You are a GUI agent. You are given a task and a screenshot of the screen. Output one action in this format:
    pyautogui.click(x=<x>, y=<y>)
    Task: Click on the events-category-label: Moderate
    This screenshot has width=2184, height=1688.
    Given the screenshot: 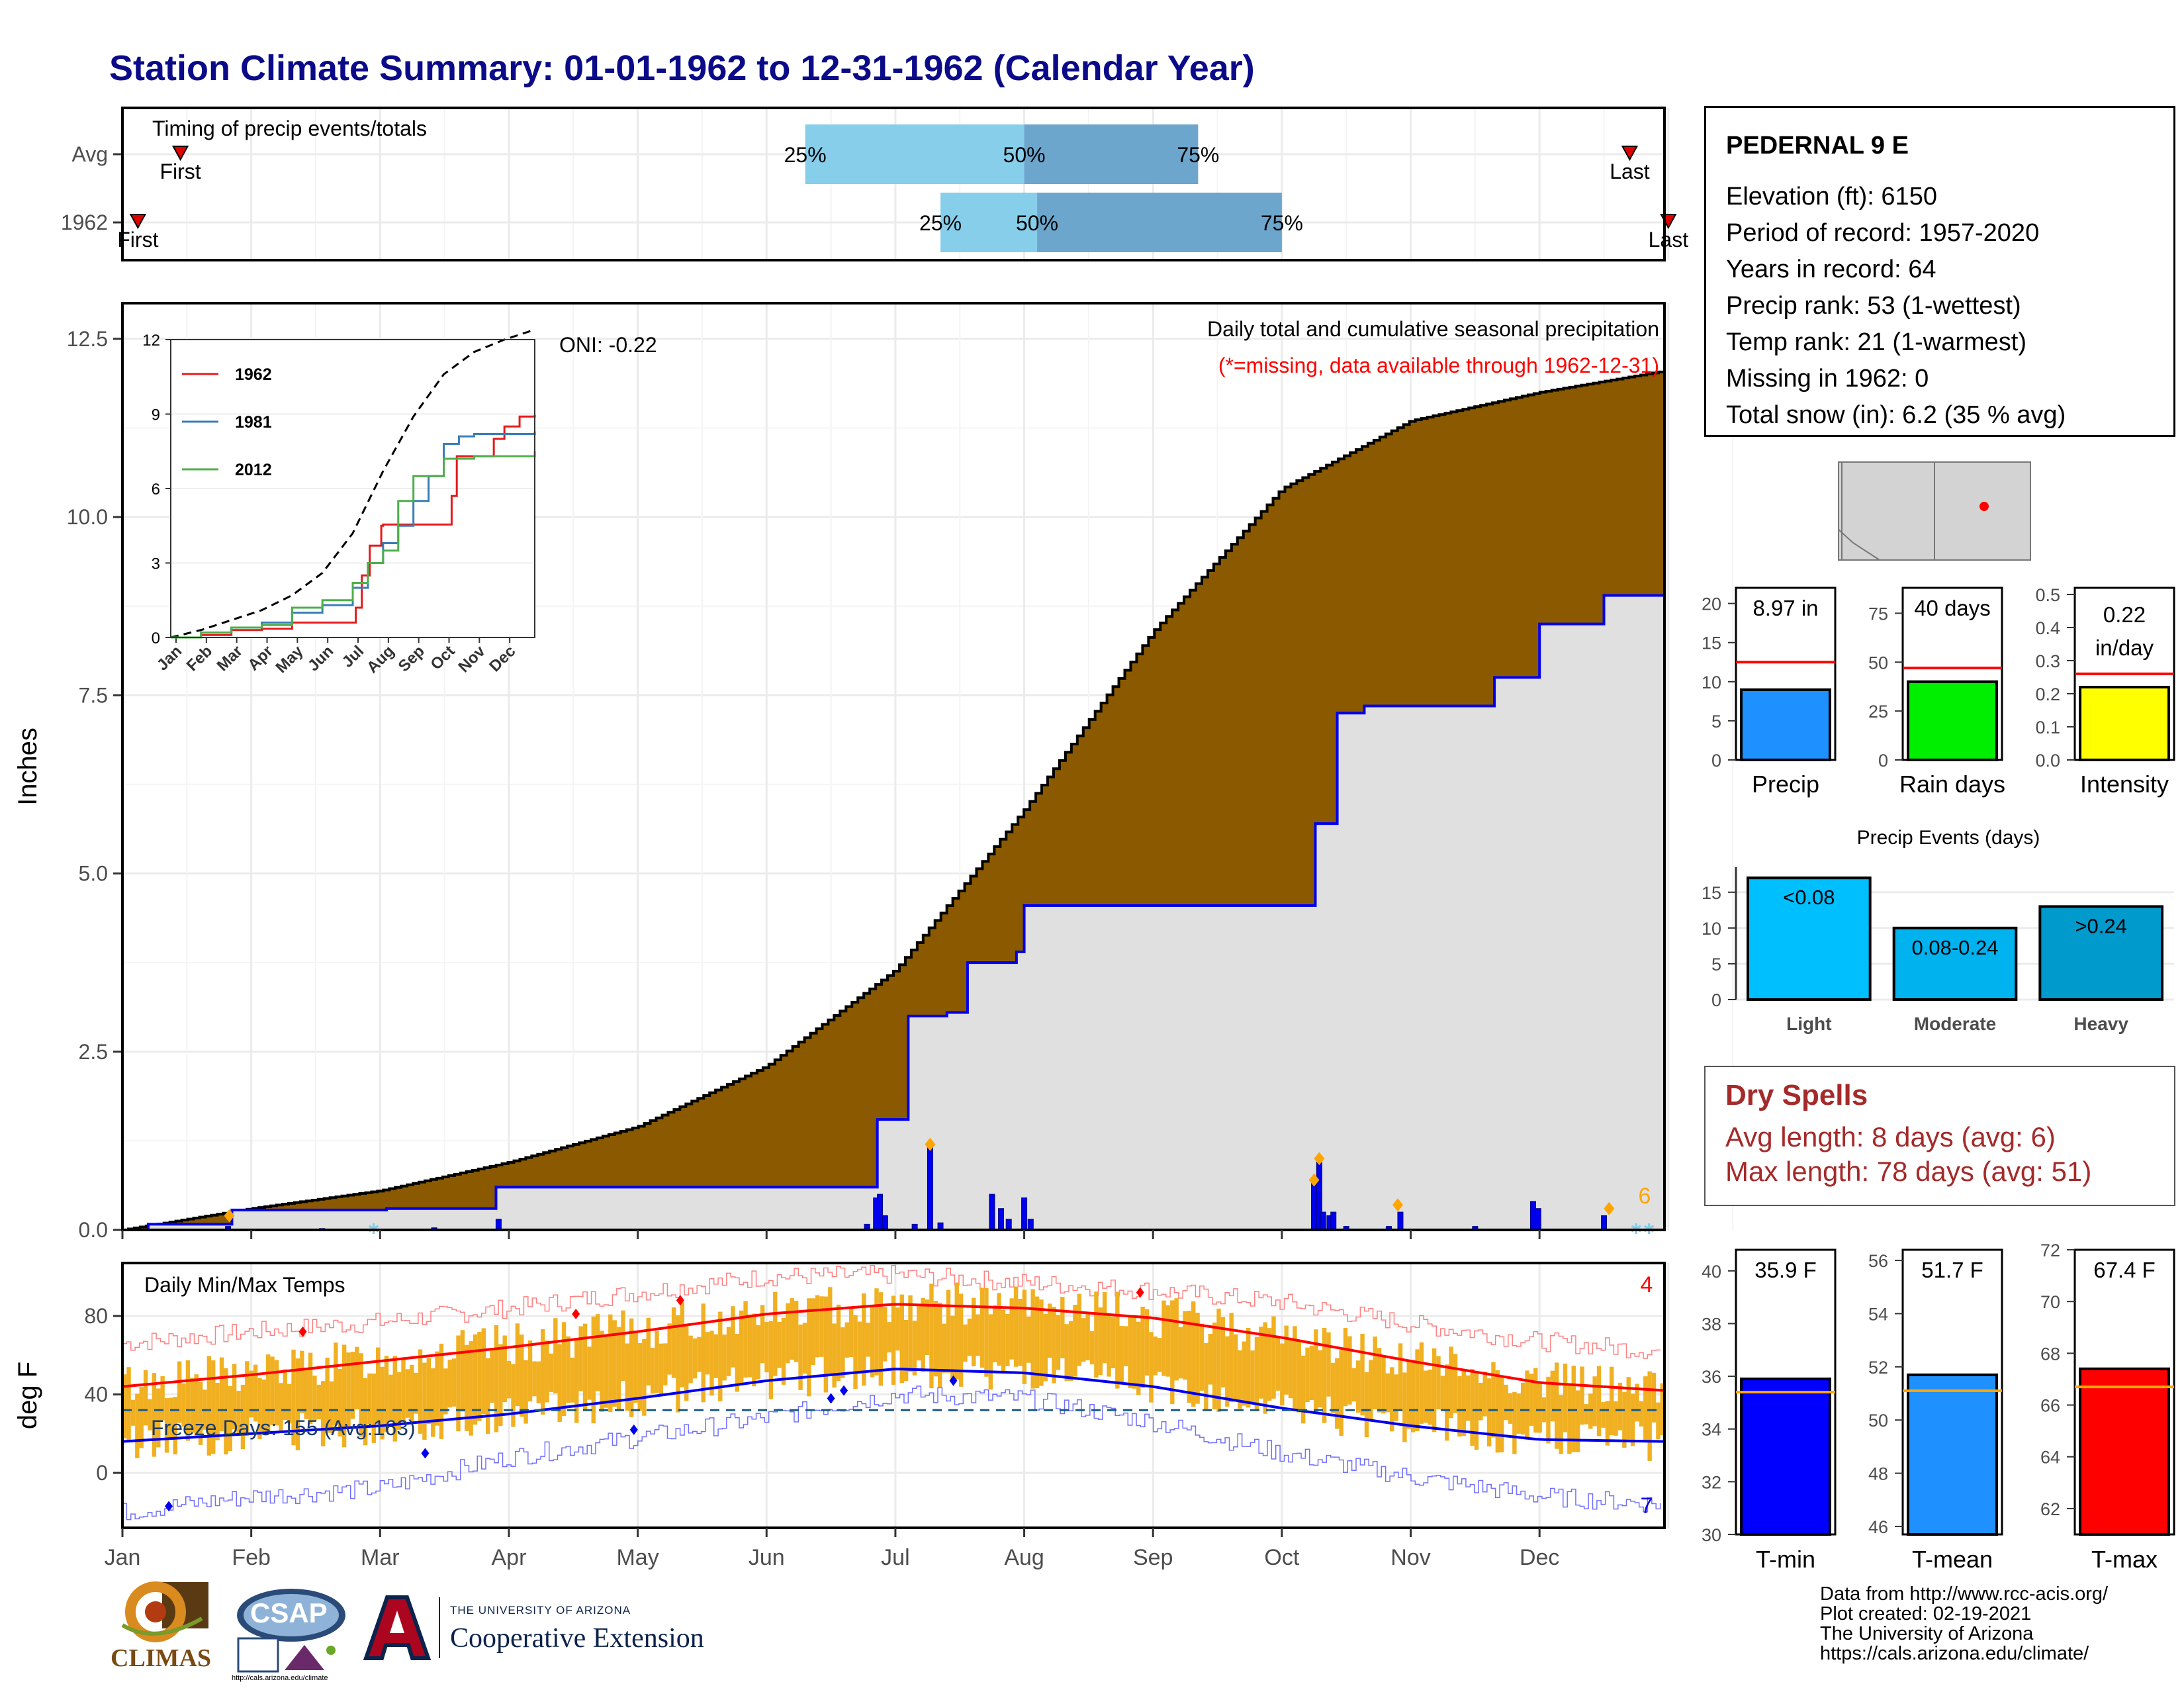 What is the action you would take?
    pyautogui.click(x=1955, y=1023)
    